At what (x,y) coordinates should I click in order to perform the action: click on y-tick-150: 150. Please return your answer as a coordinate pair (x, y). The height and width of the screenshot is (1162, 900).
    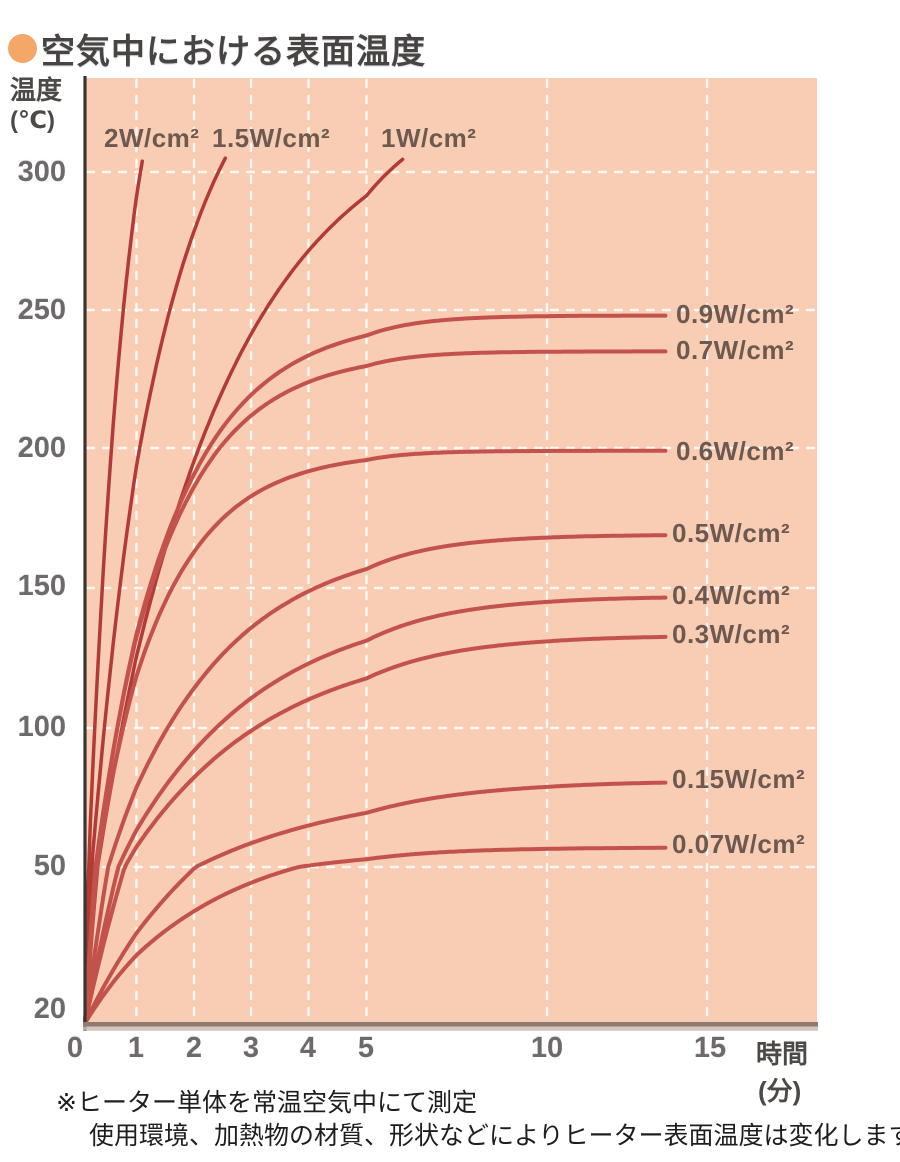
    Looking at the image, I should click on (41, 586).